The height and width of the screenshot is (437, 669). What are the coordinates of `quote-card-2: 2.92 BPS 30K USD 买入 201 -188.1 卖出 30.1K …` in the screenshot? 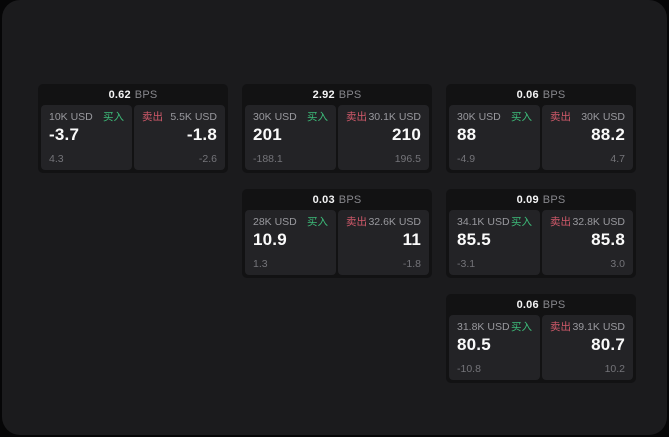 It's located at (337, 128).